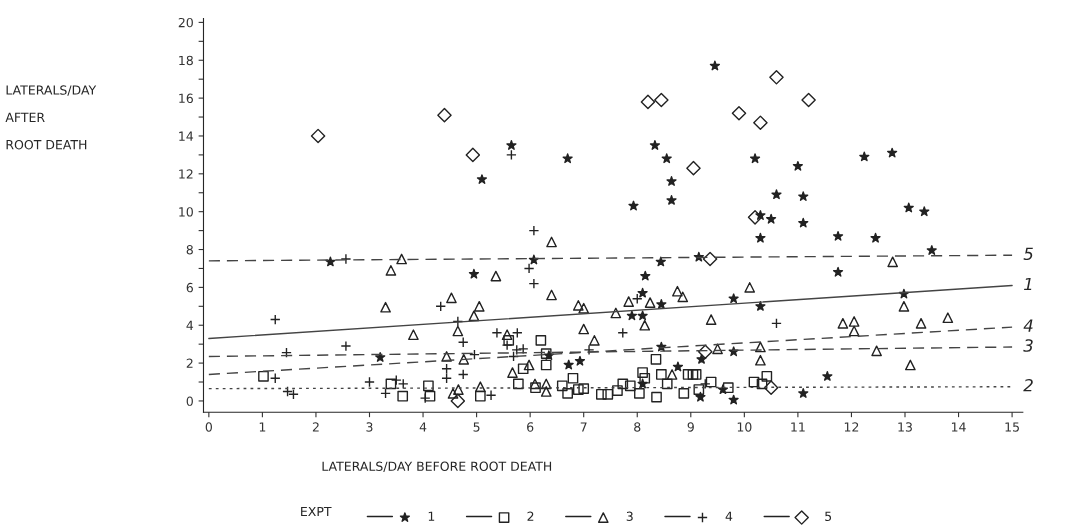 This screenshot has width=1071, height=532. Describe the element at coordinates (423, 427) in the screenshot. I see `x-tick-label: 4` at that location.